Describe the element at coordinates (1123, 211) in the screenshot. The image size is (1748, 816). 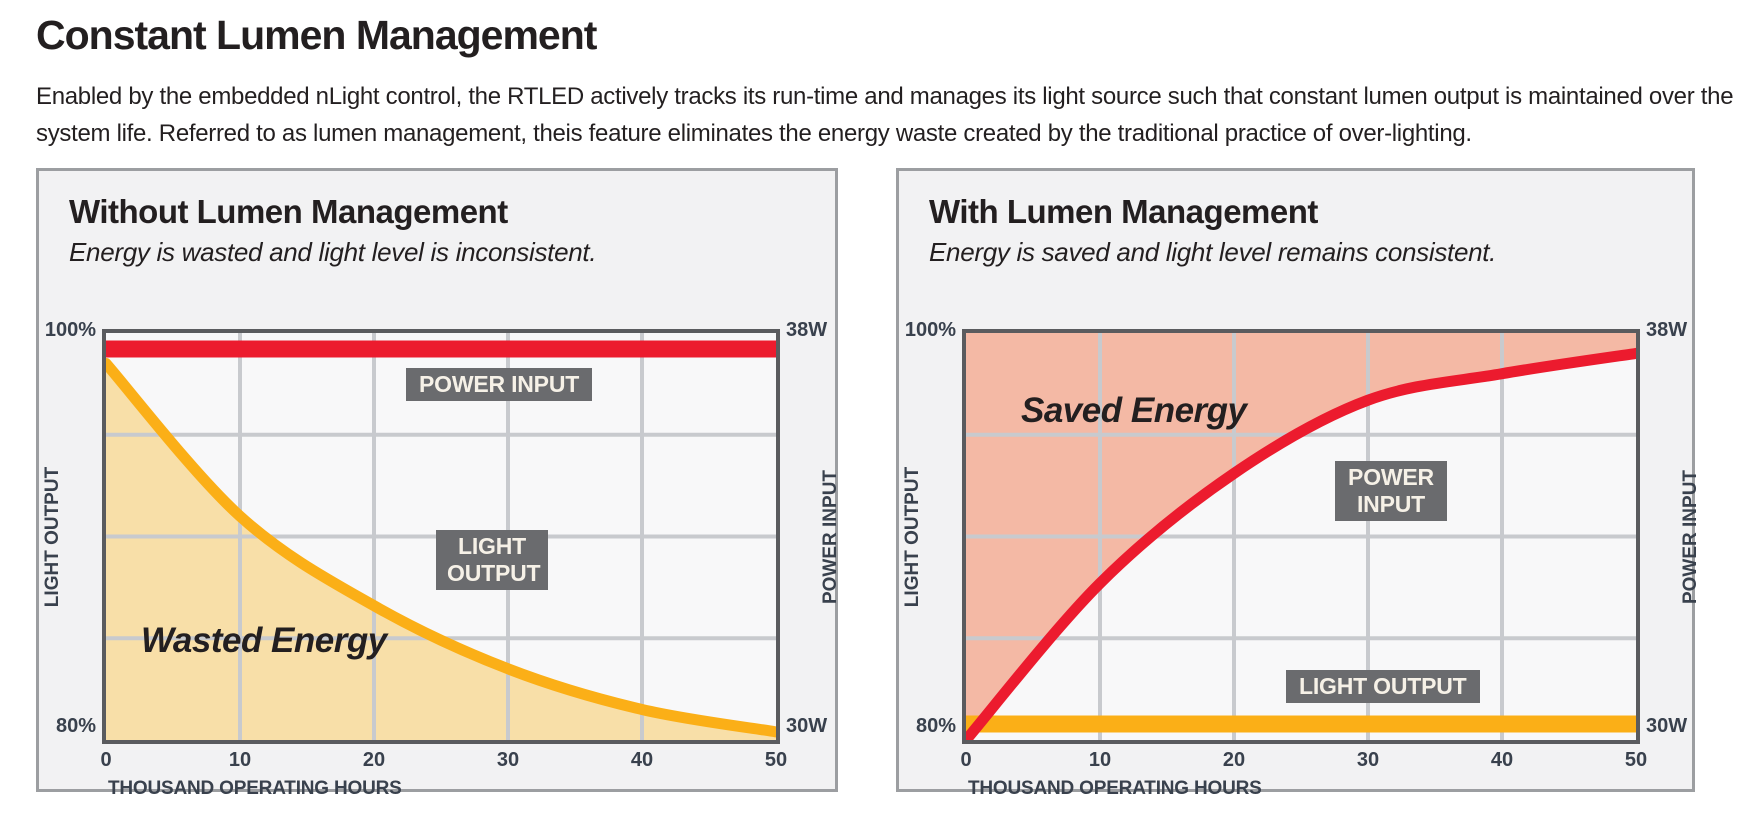
I see `panel-title: With Lumen Management` at that location.